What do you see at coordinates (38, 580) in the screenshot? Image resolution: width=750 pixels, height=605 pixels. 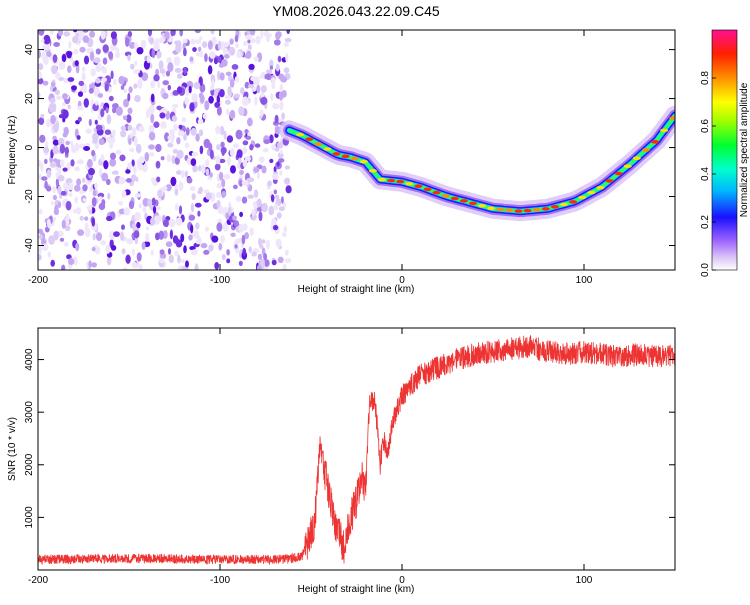 I see `x-tick-label: -200` at bounding box center [38, 580].